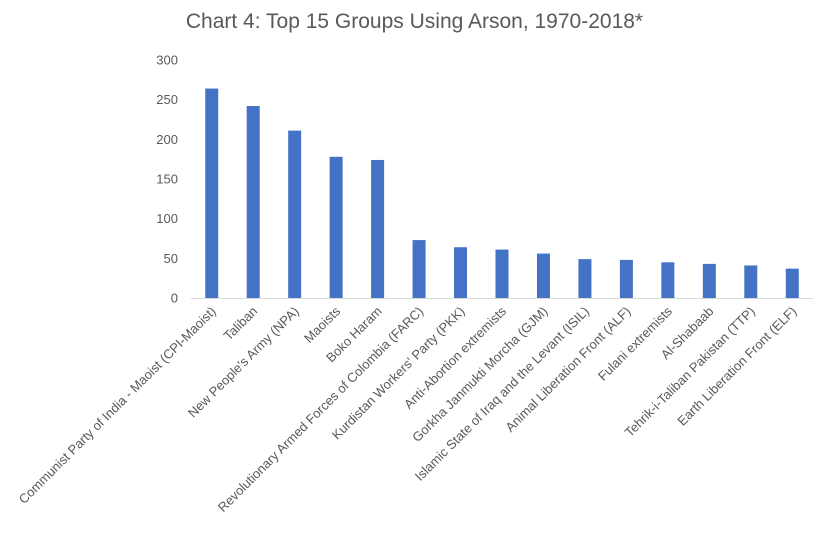  What do you see at coordinates (167, 139) in the screenshot?
I see `y-tick-label: 200` at bounding box center [167, 139].